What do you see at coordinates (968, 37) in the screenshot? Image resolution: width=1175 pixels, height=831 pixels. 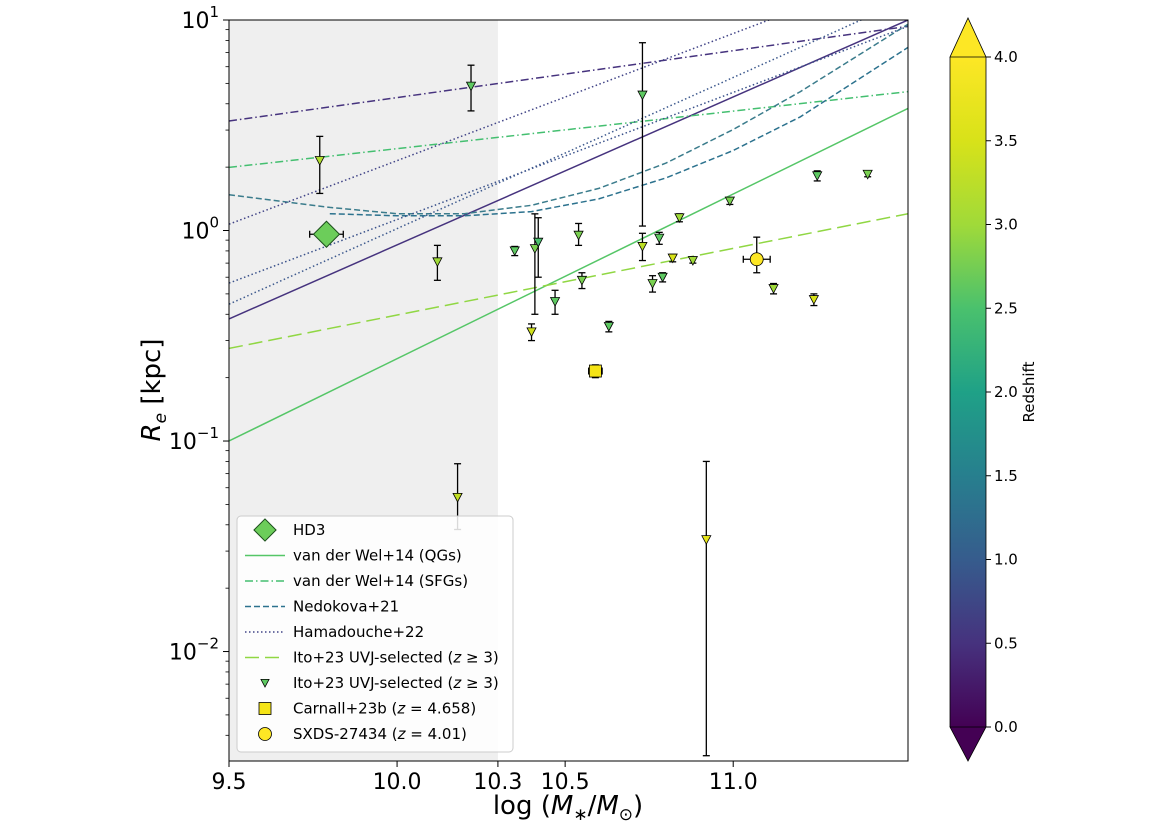 I see `colorbar-extend-top` at bounding box center [968, 37].